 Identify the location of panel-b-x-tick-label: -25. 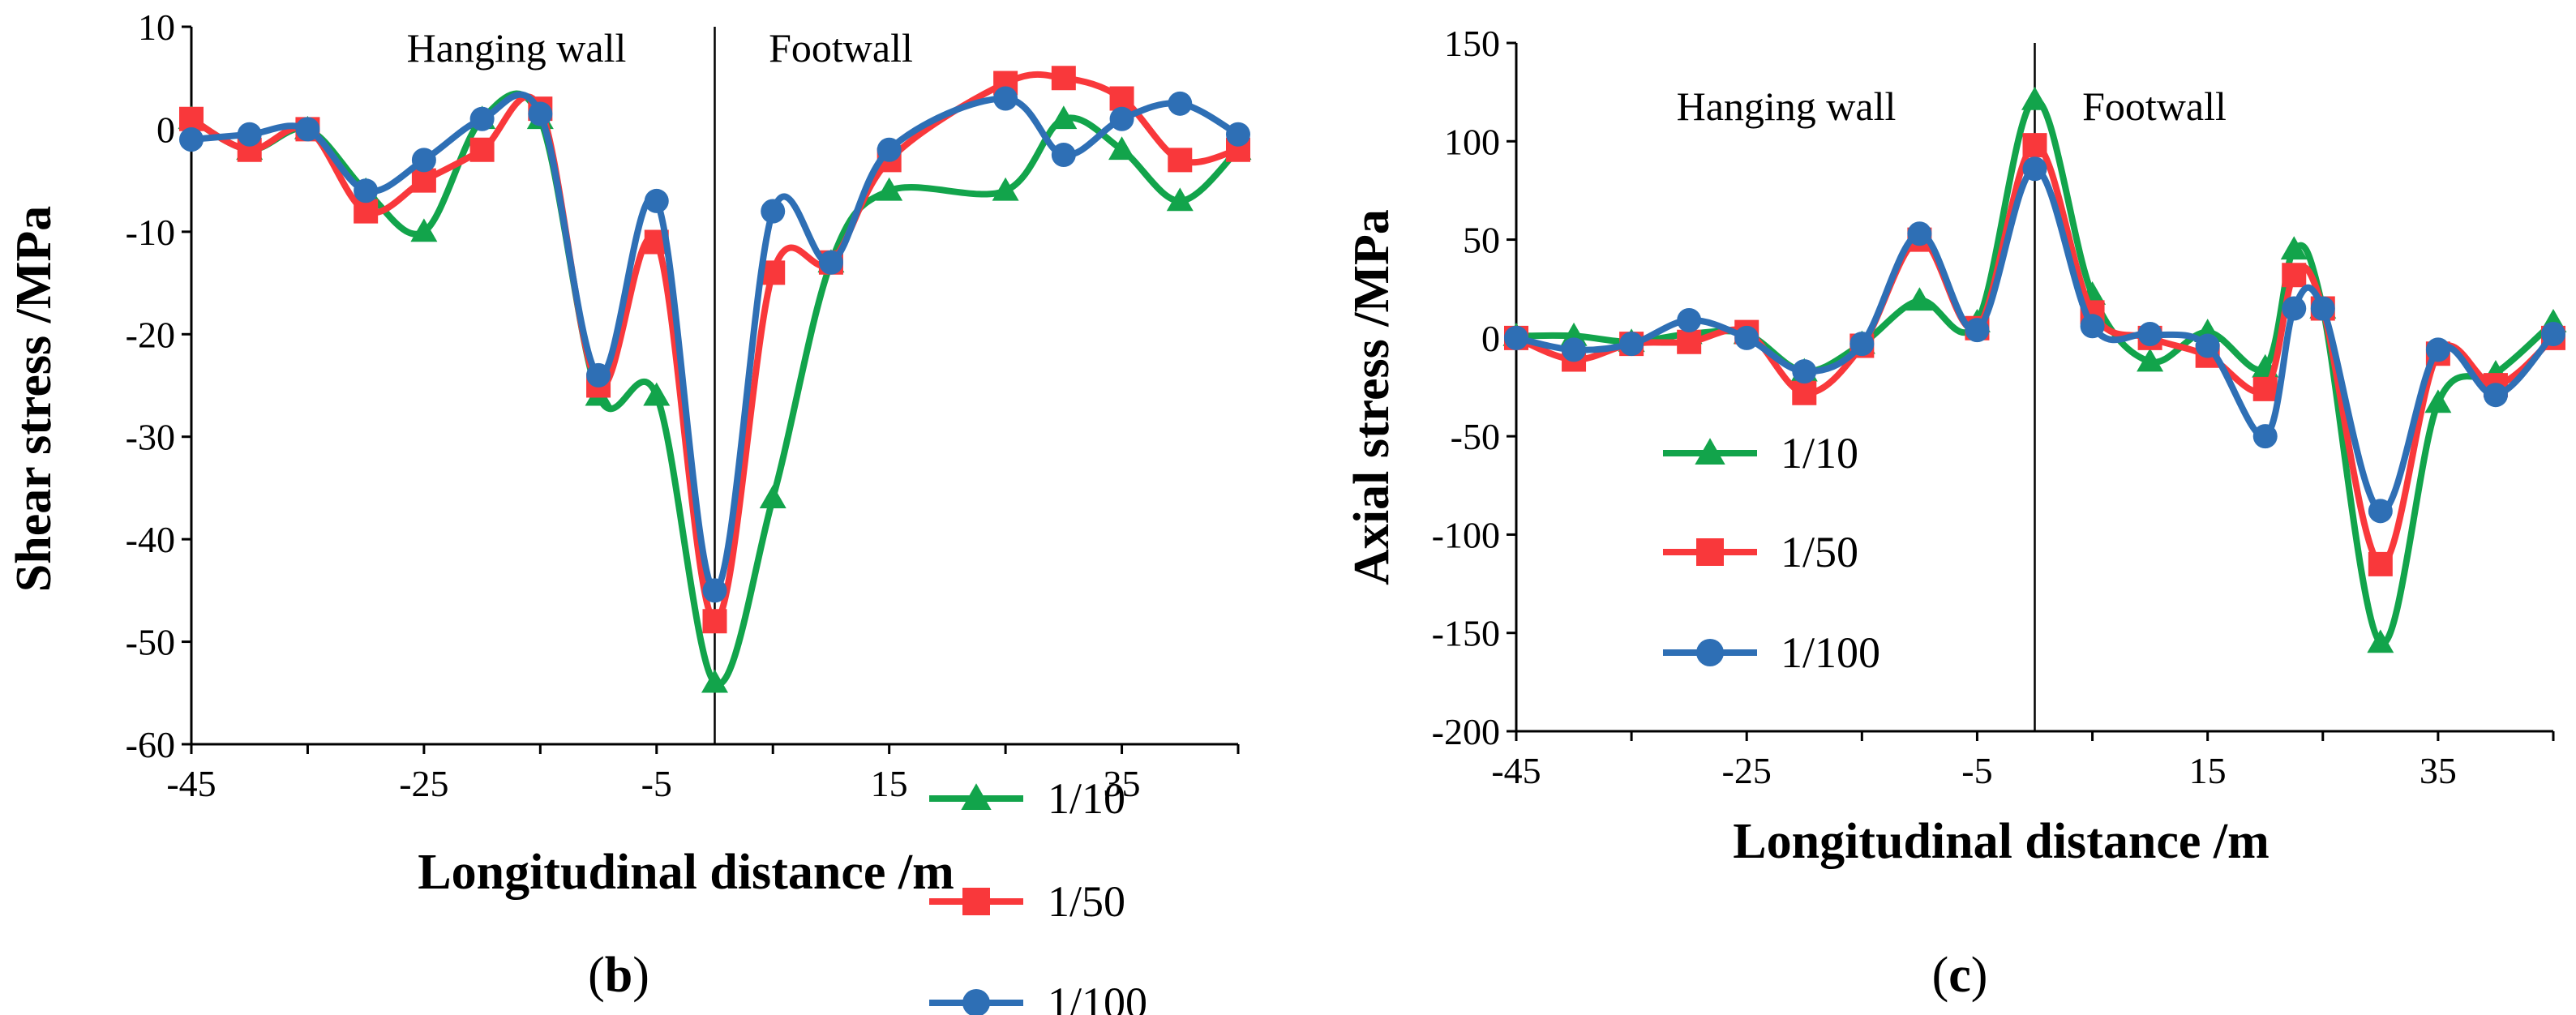
(423, 783).